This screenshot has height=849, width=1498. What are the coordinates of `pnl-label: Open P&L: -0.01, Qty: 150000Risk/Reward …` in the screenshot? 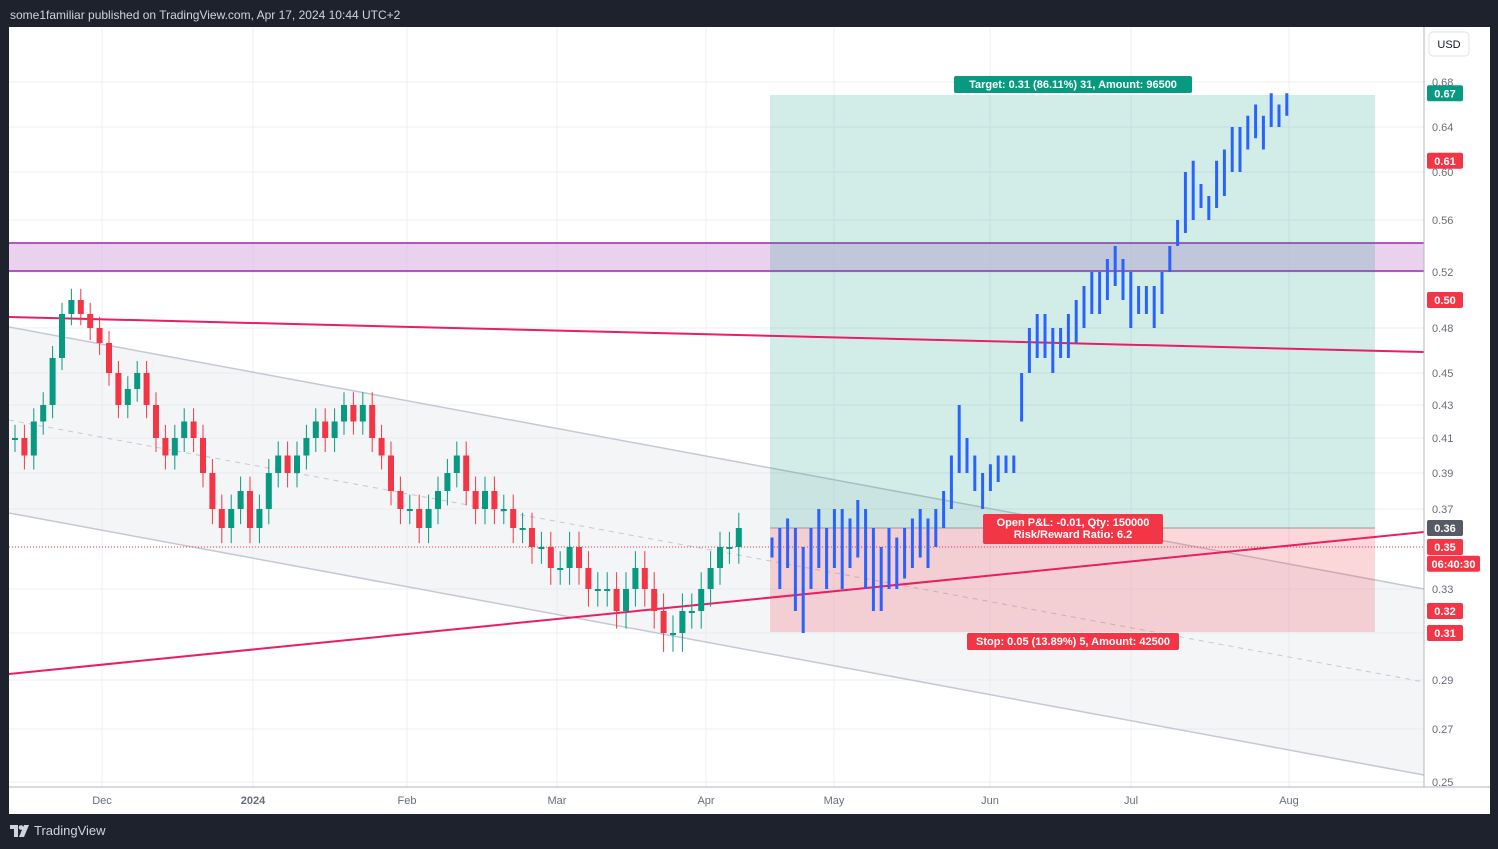 It's located at (1073, 529).